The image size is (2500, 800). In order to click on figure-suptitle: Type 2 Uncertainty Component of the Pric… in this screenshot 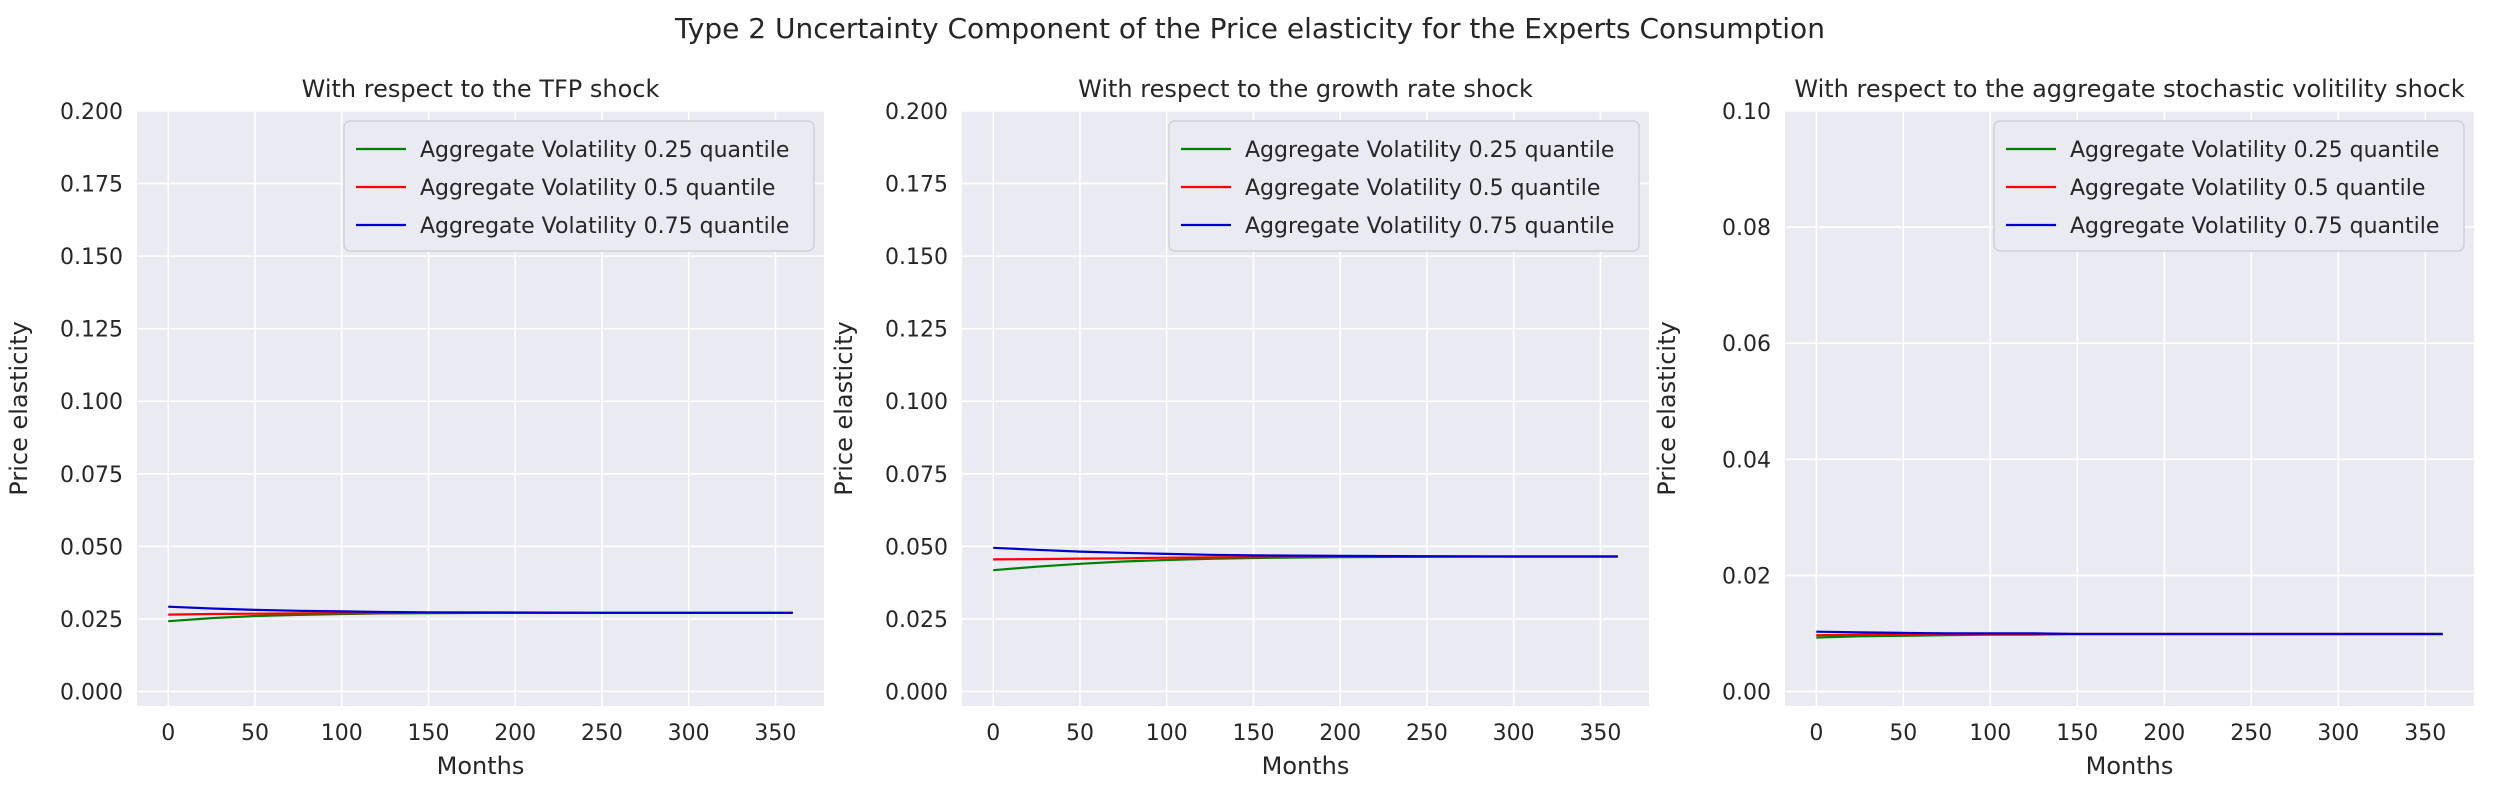, I will do `click(1249, 28)`.